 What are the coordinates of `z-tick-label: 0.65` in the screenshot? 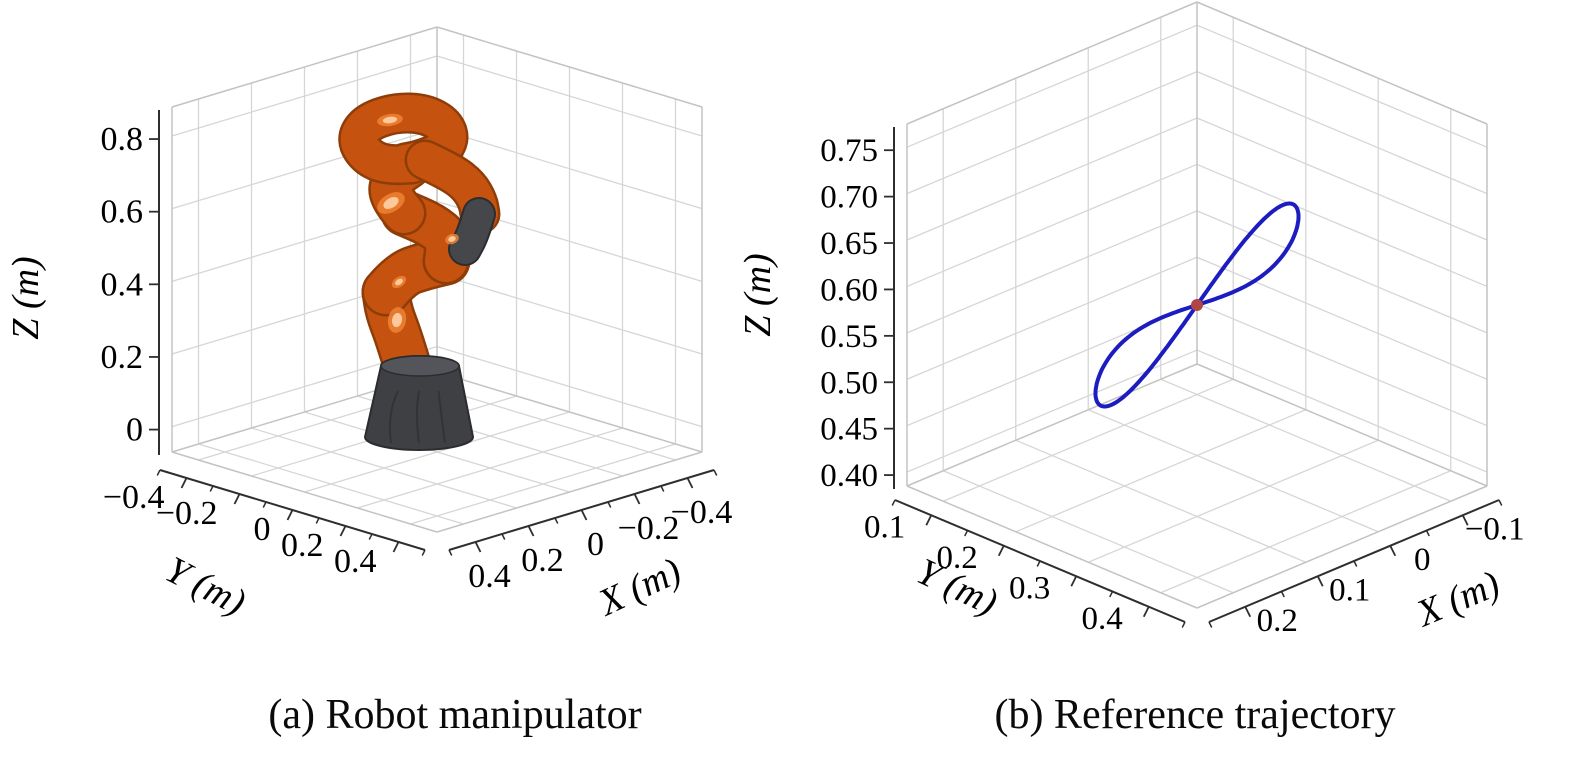 It's located at (849, 244).